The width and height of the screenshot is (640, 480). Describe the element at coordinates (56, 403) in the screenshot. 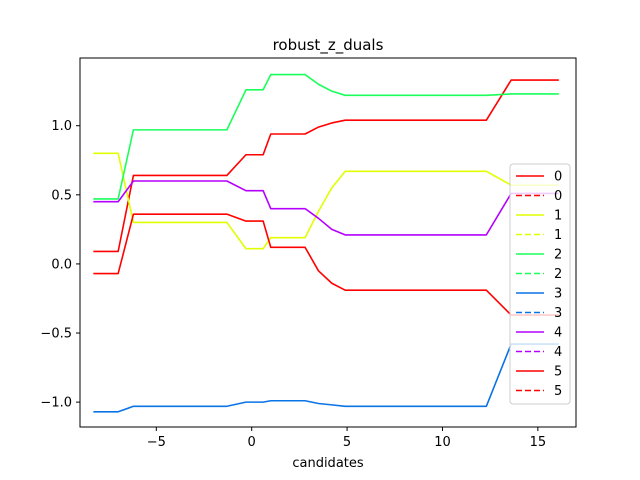

I see `y-tick-label: −1.0` at that location.